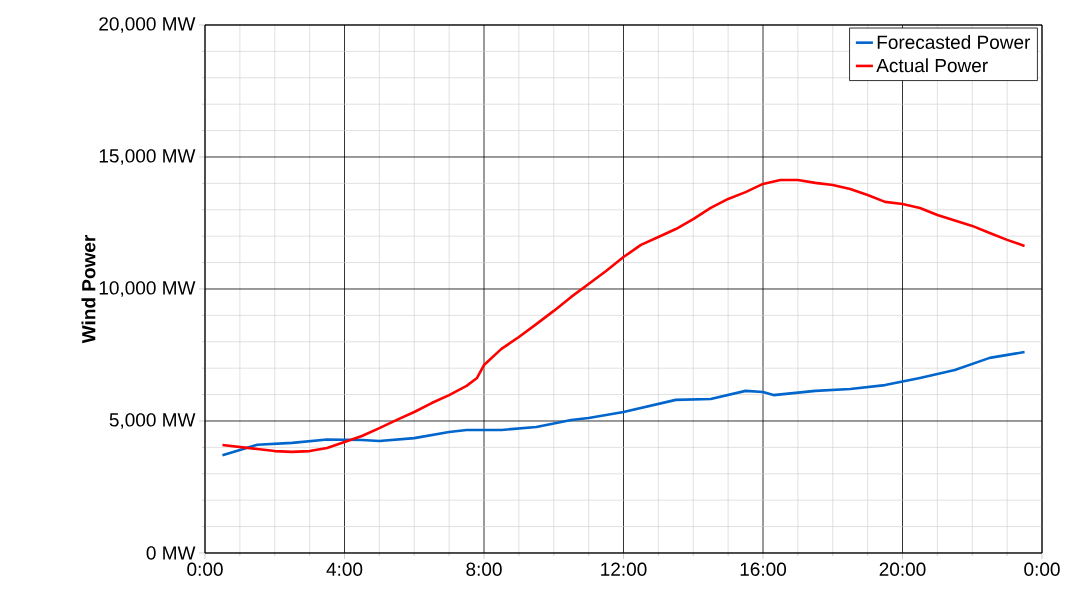 The width and height of the screenshot is (1083, 612). I want to click on x-tick-label: 8:00, so click(484, 569).